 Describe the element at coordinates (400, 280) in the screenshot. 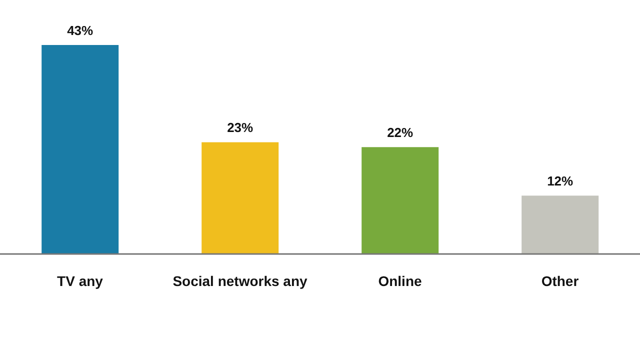

I see `x-tick-label: Online` at that location.